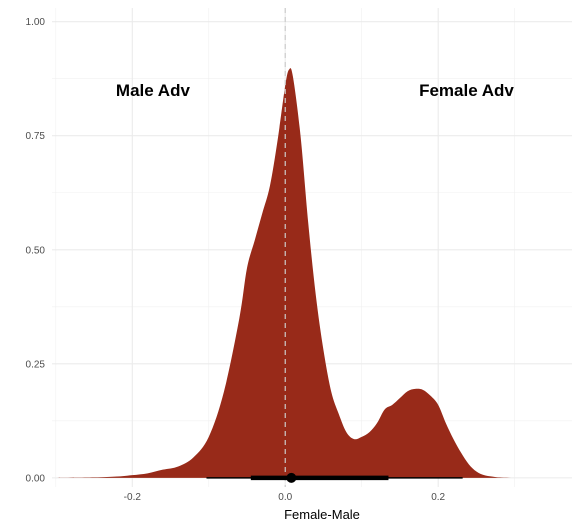  What do you see at coordinates (334, 477) in the screenshot?
I see `interval-bar` at bounding box center [334, 477].